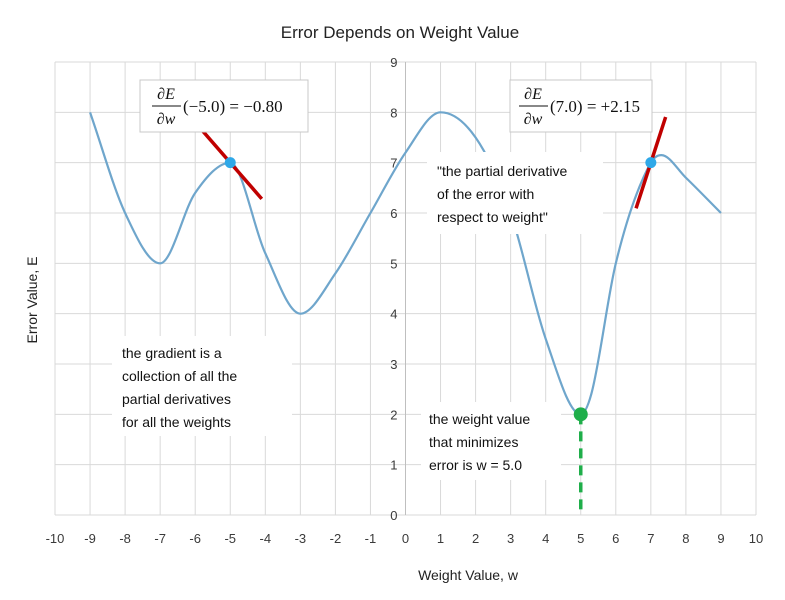 The image size is (785, 600). Describe the element at coordinates (502, 171) in the screenshot. I see `partial-note-line-1: "the partial derivative` at that location.